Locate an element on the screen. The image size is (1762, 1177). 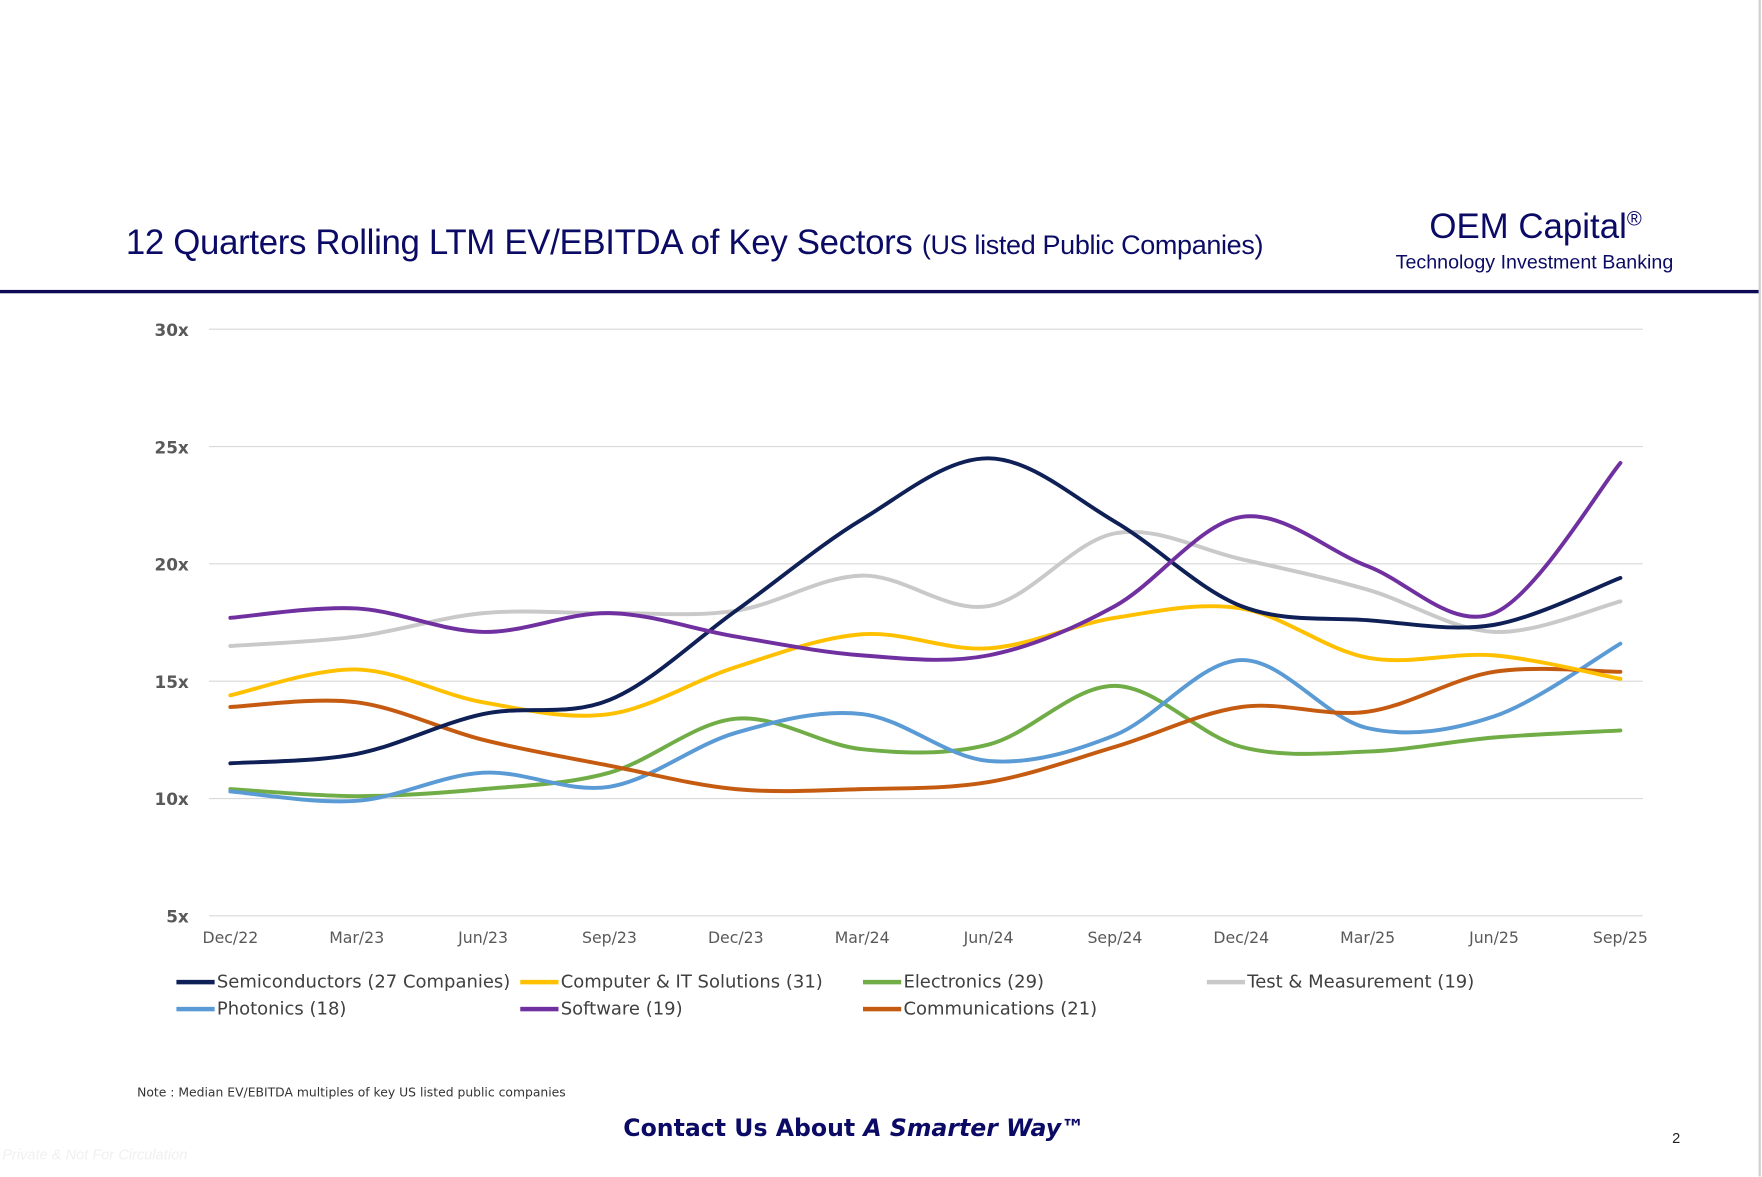
y-tick-label: 5x is located at coordinates (177, 917).